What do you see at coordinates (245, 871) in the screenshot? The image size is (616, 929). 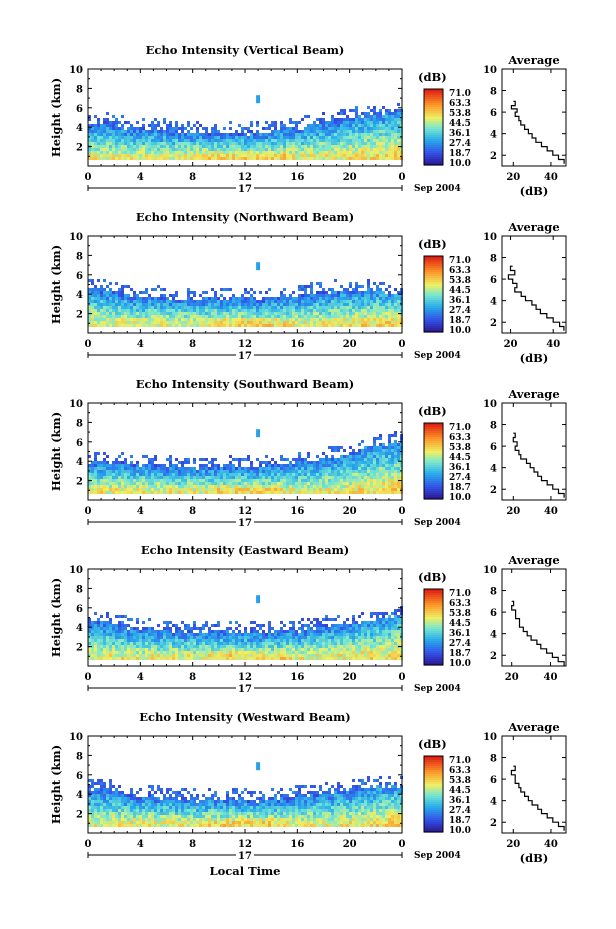 I see `x-axis-label: Local Time` at bounding box center [245, 871].